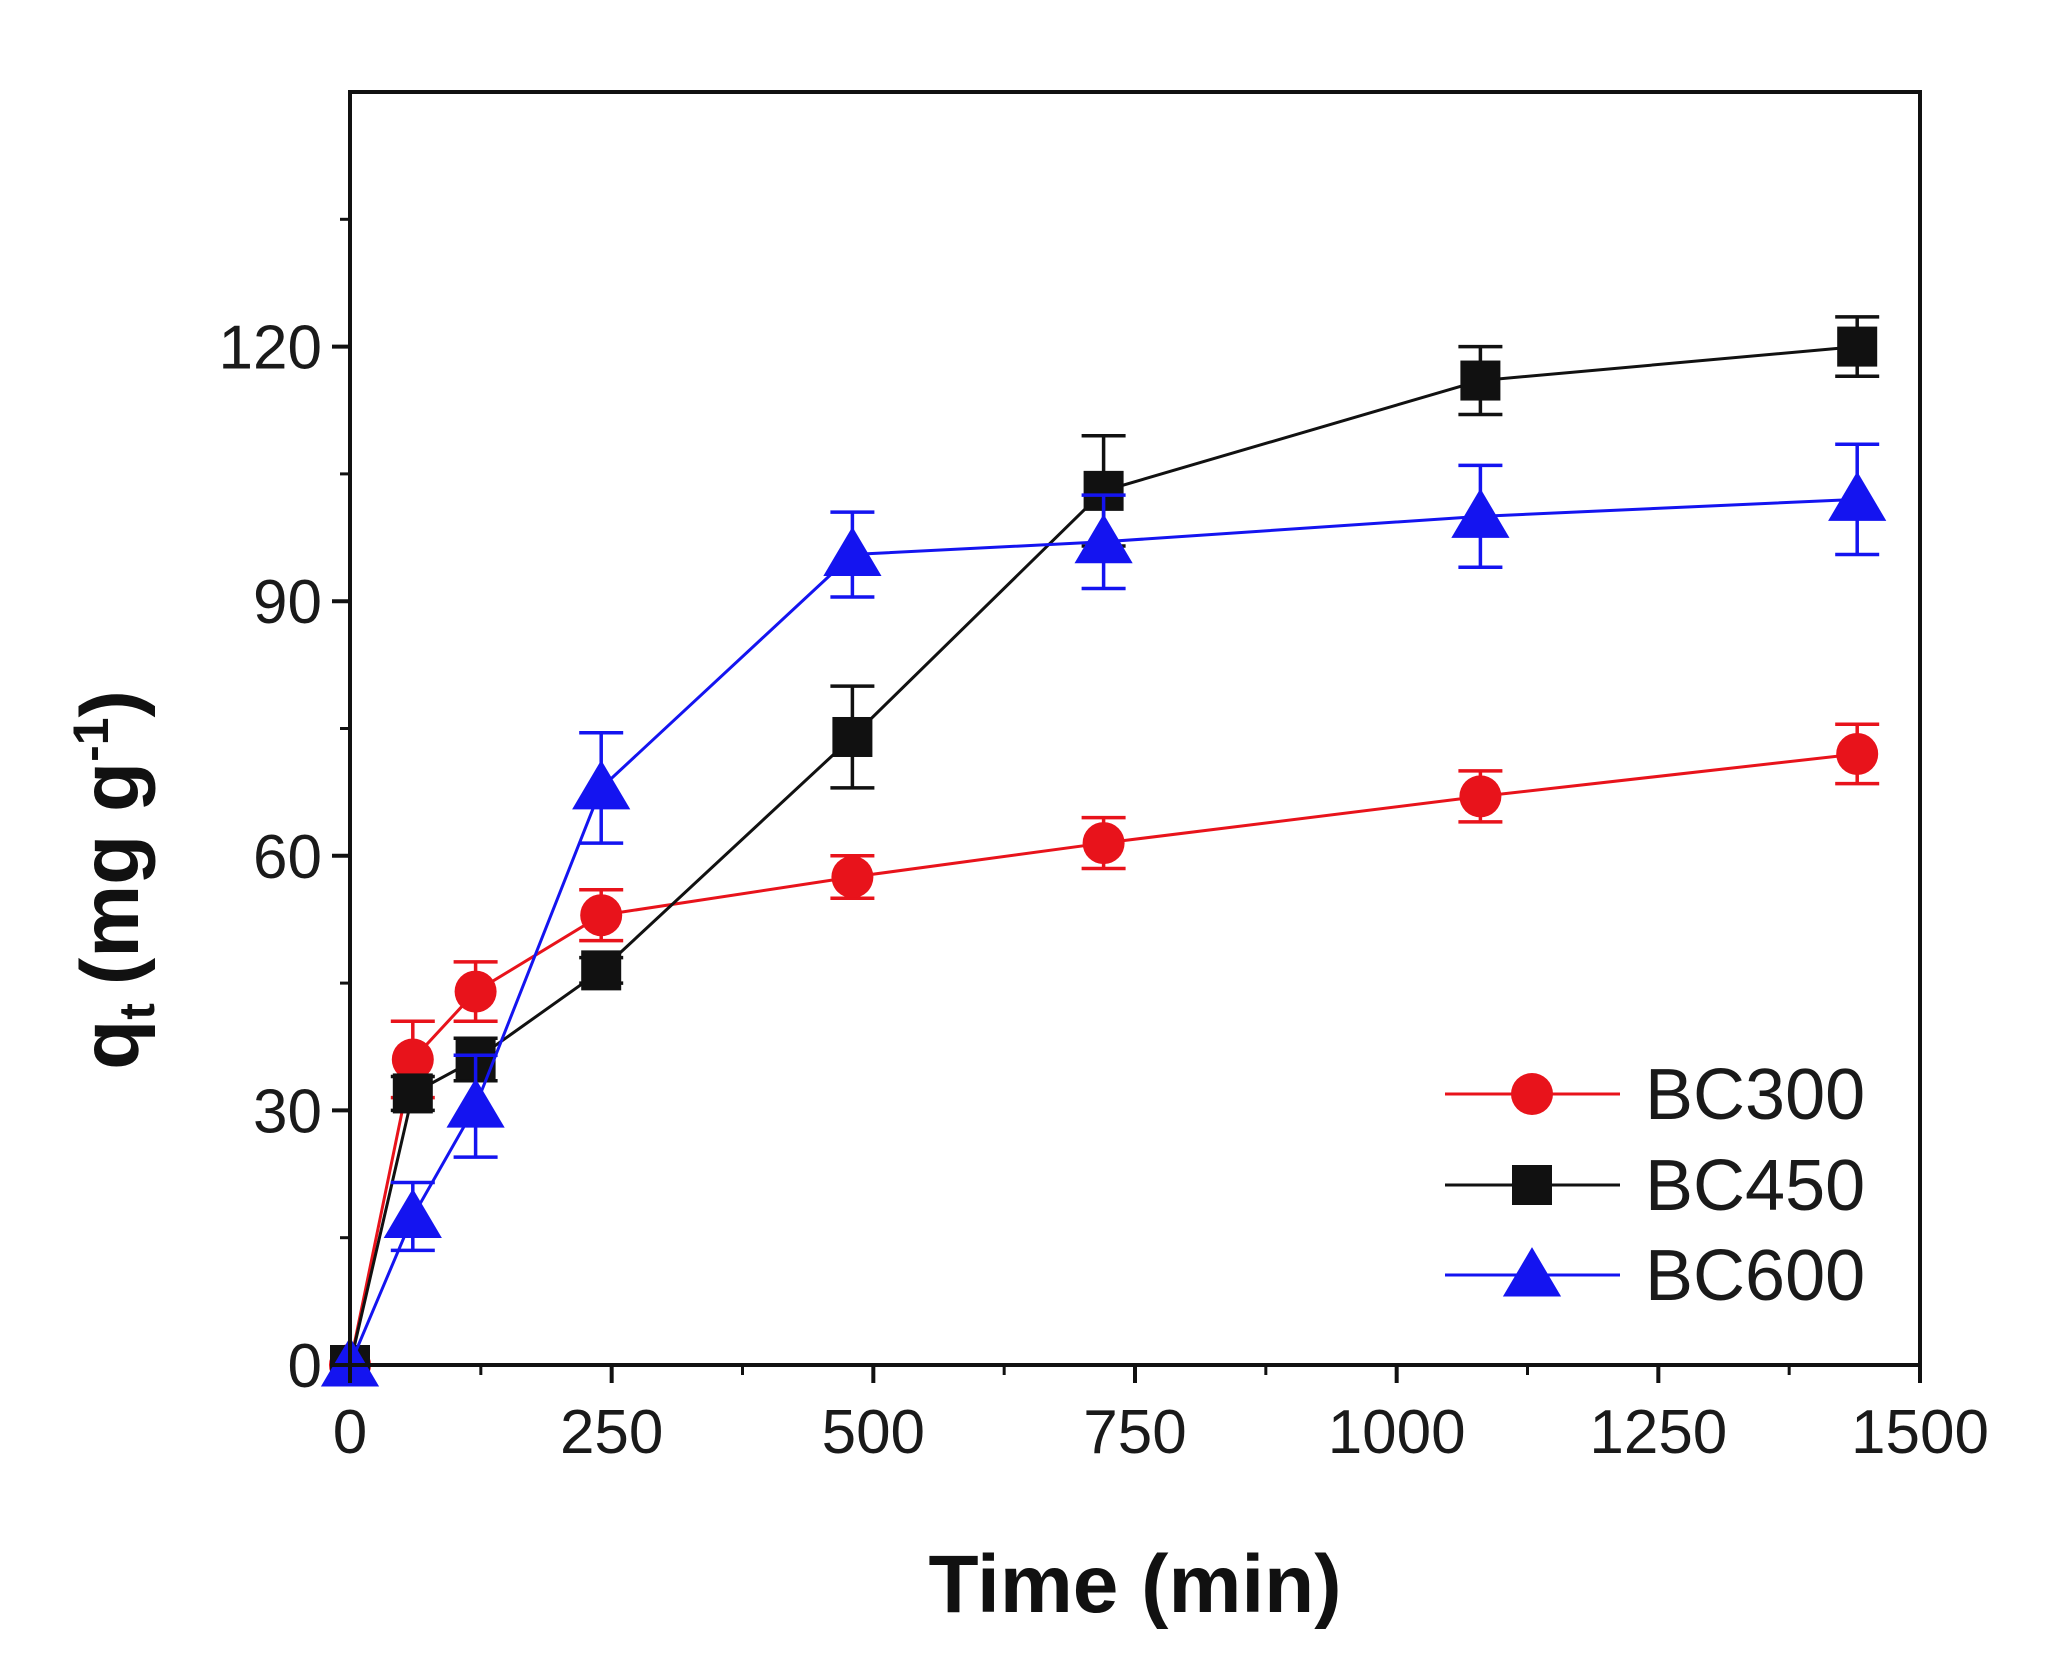 Image resolution: width=2047 pixels, height=1665 pixels. Describe the element at coordinates (110, 873) in the screenshot. I see `y-axis-title-unit: (mg g` at that location.